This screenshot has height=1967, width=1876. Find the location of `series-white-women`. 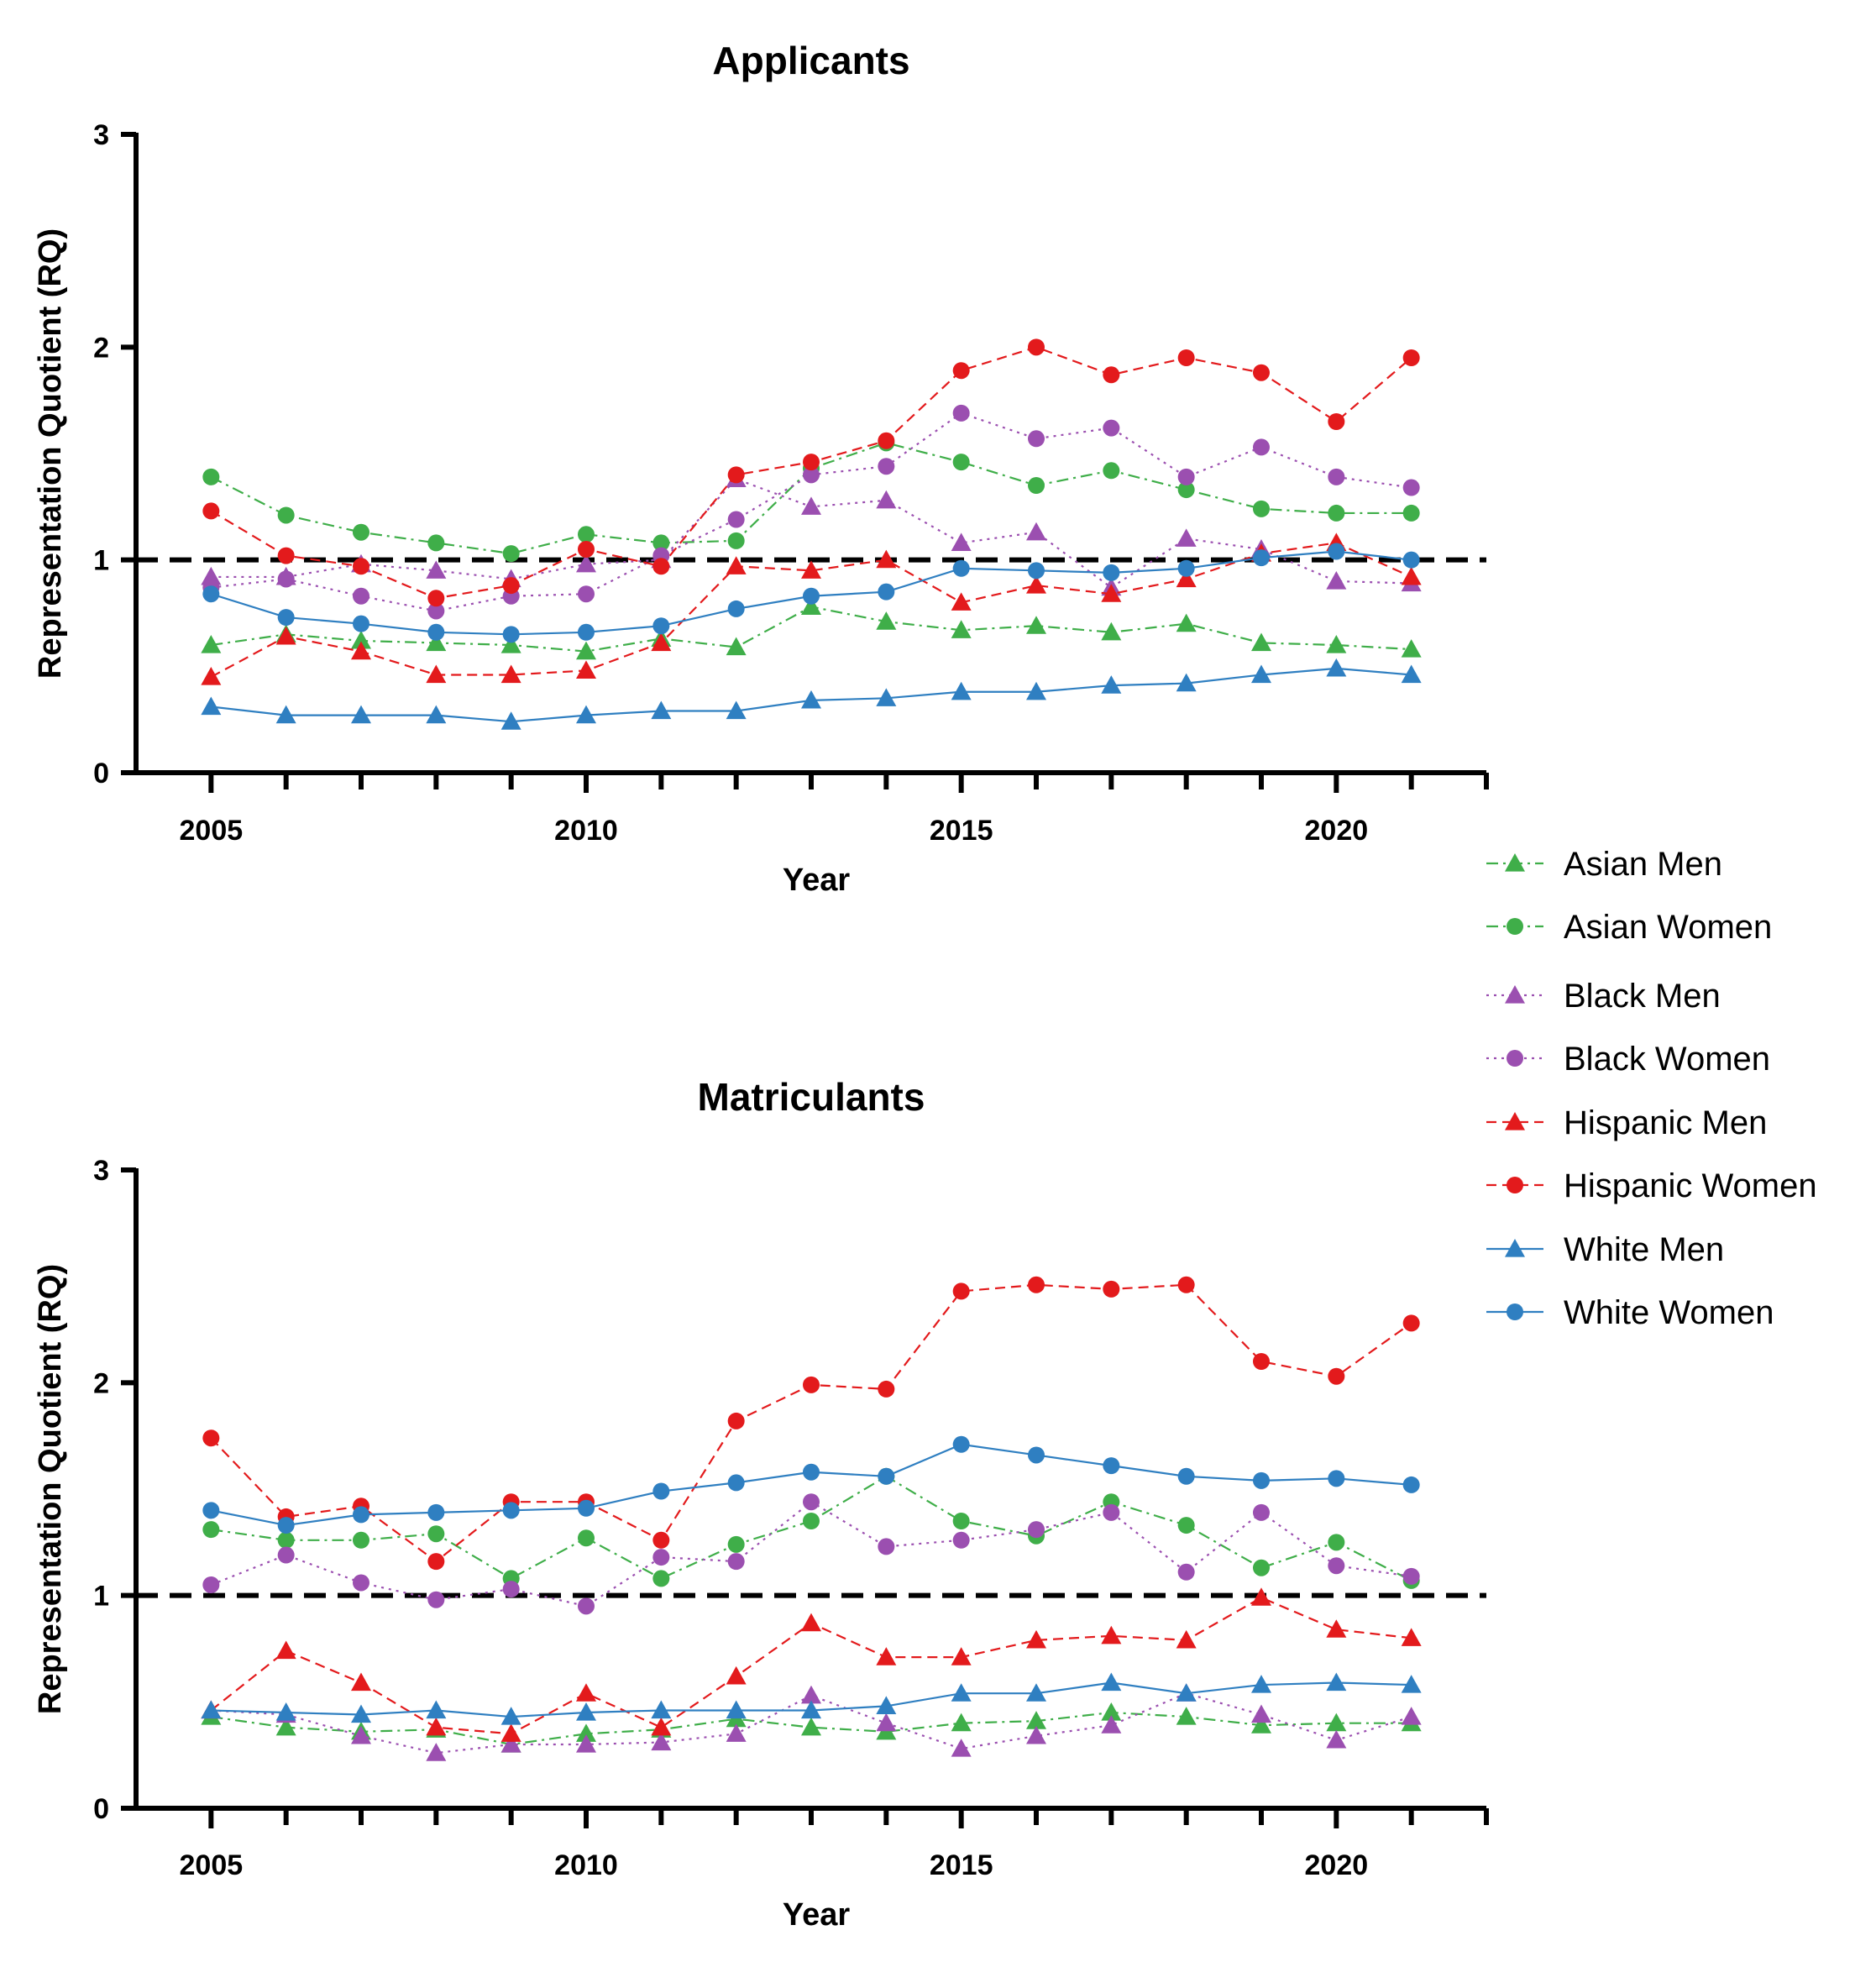

series-white-women is located at coordinates (811, 593).